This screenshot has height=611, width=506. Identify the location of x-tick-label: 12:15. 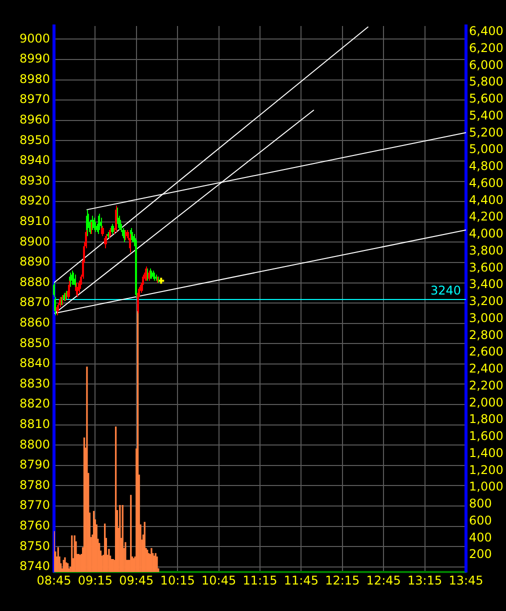
(342, 580).